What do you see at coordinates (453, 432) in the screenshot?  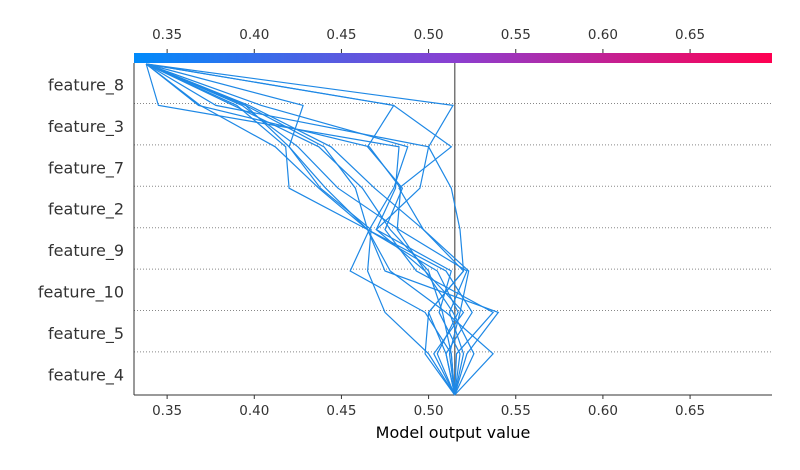 I see `x-axis-title: Model output value` at bounding box center [453, 432].